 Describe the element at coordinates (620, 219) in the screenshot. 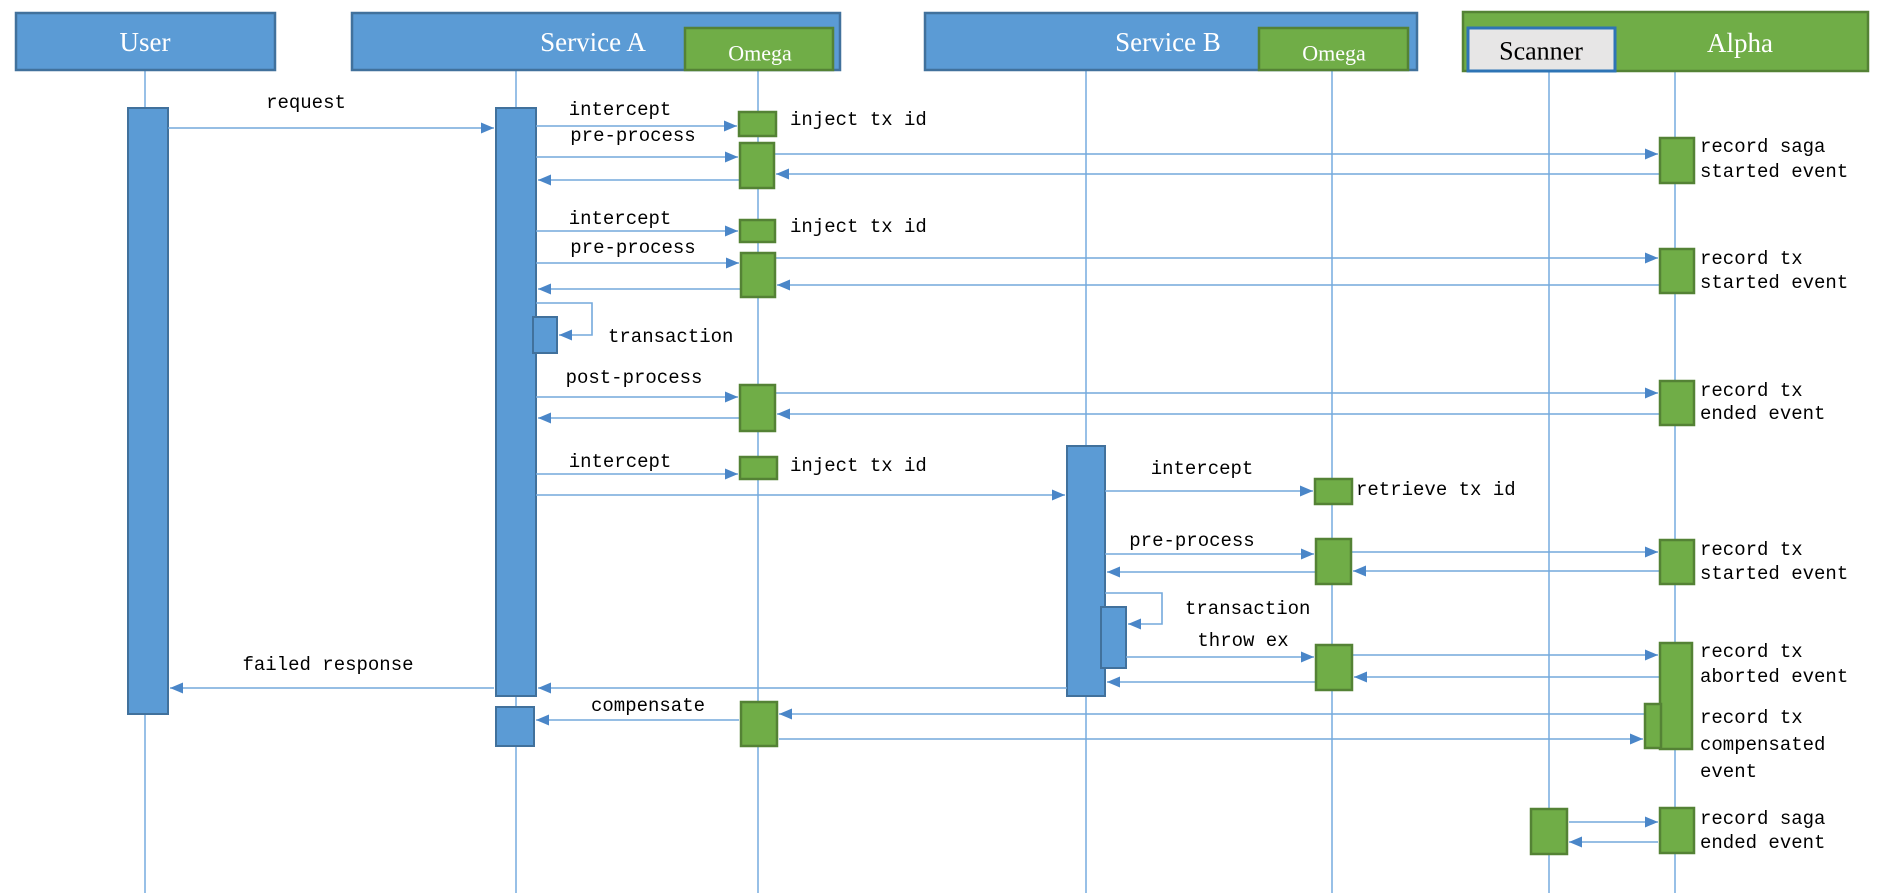

I see `intercept-2-label: intercept` at that location.